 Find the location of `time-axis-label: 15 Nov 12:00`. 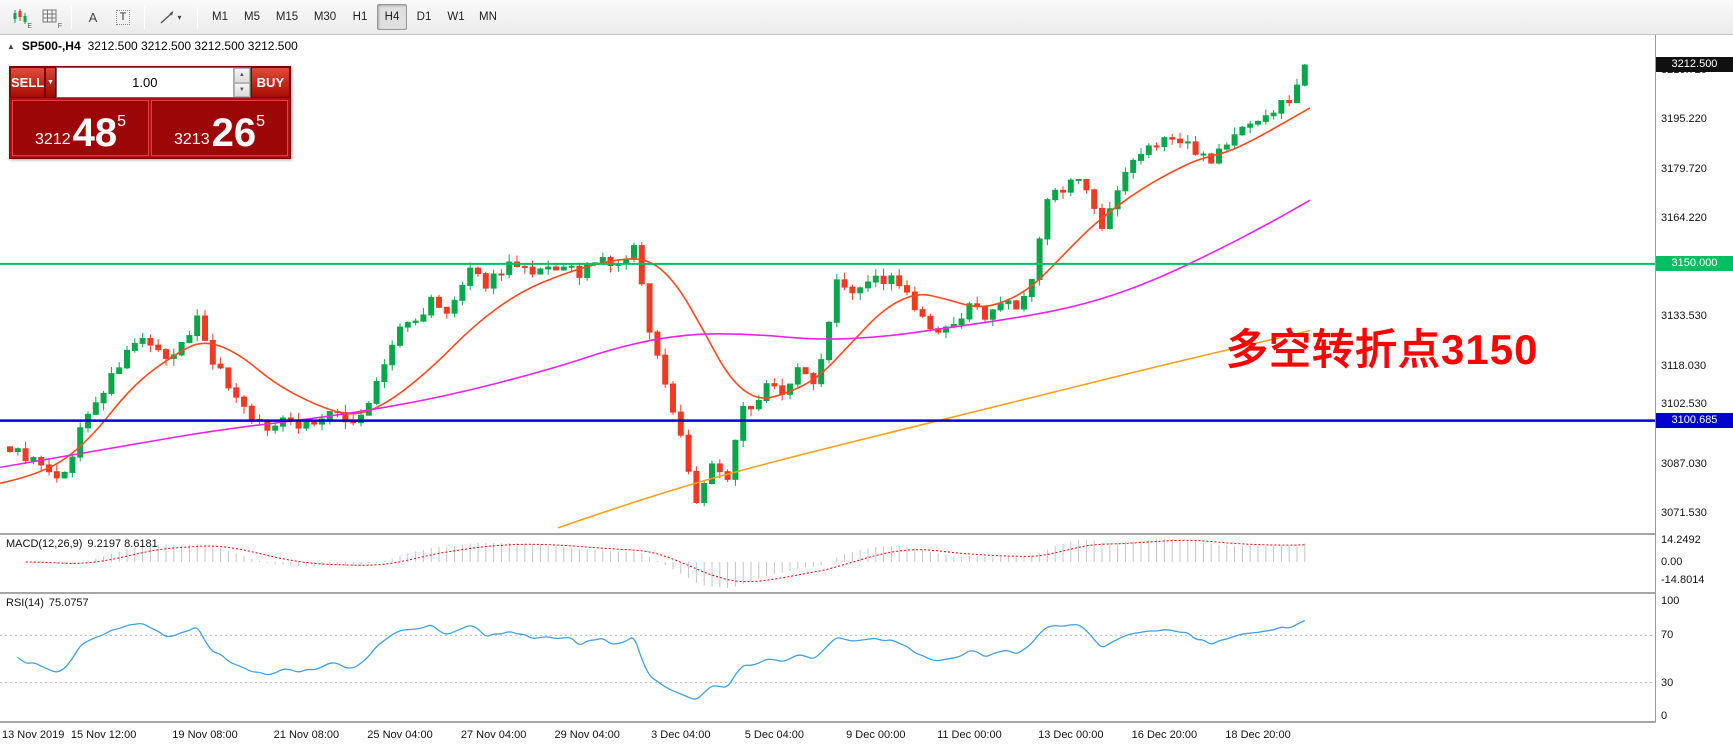

time-axis-label: 15 Nov 12:00 is located at coordinates (103, 735).